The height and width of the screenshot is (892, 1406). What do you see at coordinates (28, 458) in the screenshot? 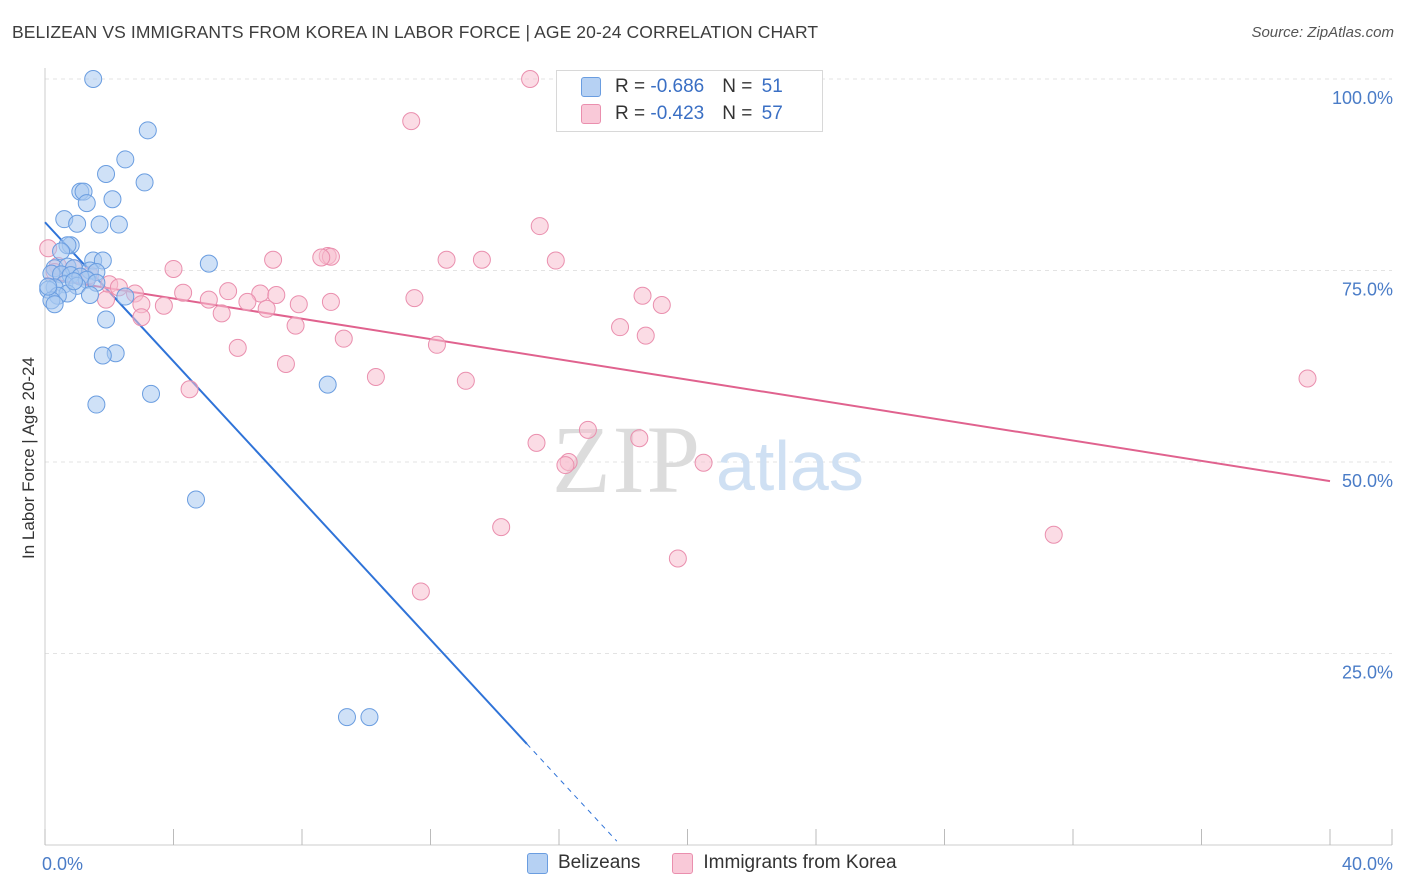
I see `y-axis-label: In Labor Force | Age 20-24` at bounding box center [28, 458].